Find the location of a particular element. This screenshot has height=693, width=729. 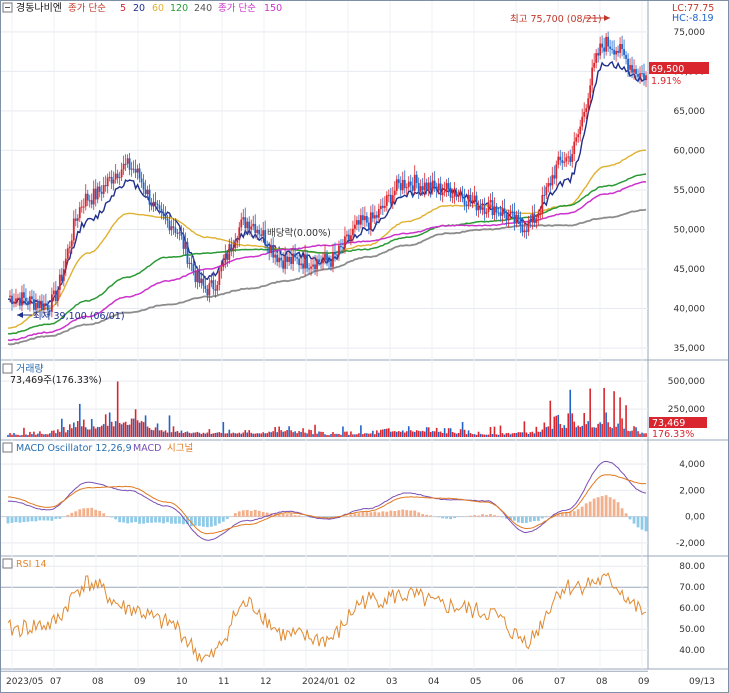

rsi-panel-menu-icon is located at coordinates (7, 563).